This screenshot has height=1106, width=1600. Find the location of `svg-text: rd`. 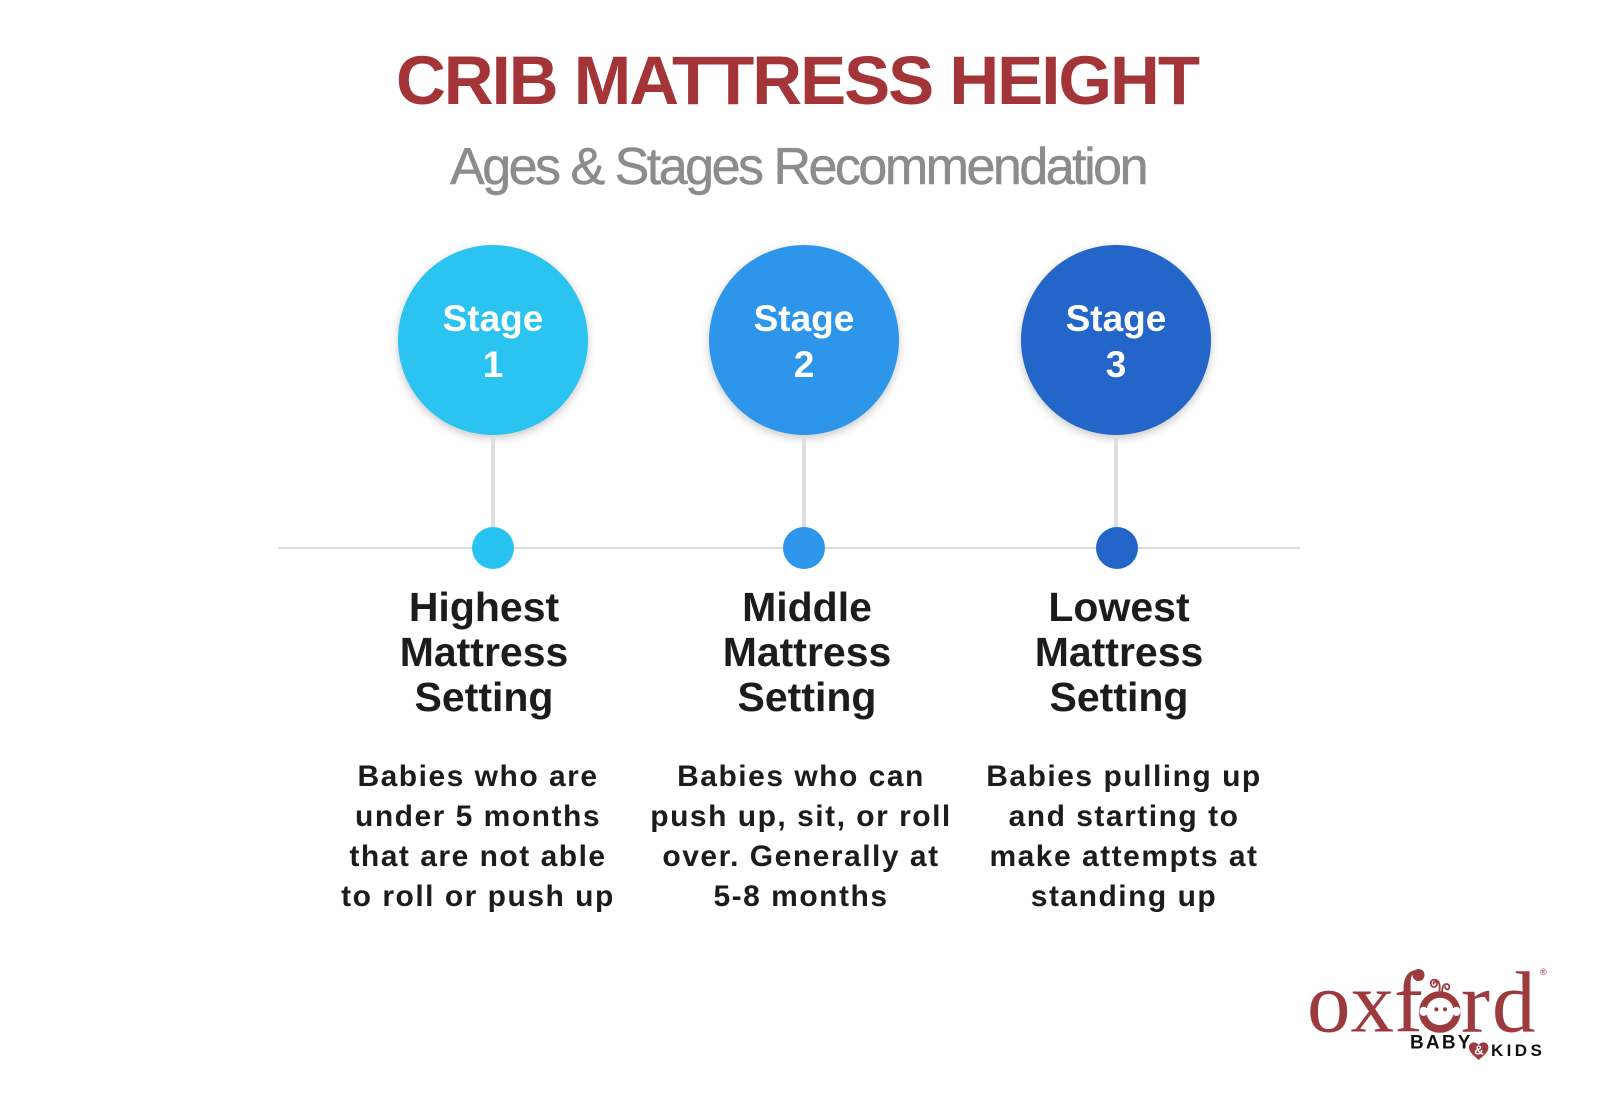

svg-text: rd is located at coordinates (1499, 1003).